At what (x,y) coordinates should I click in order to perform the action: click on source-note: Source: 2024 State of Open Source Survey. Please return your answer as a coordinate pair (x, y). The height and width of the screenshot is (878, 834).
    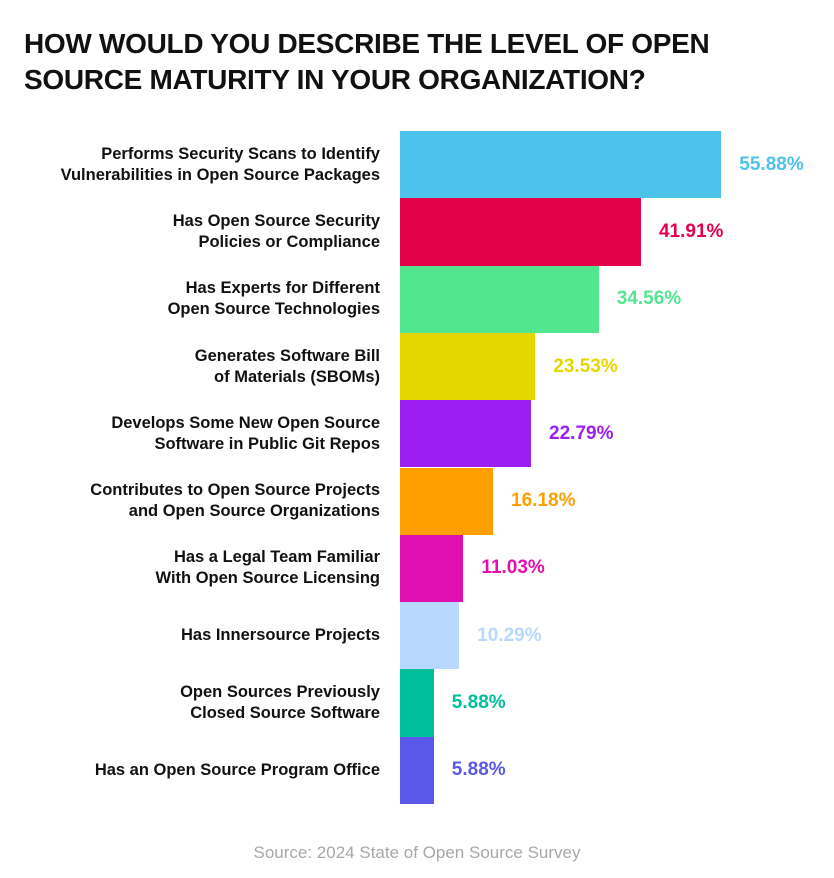
    Looking at the image, I should click on (417, 852).